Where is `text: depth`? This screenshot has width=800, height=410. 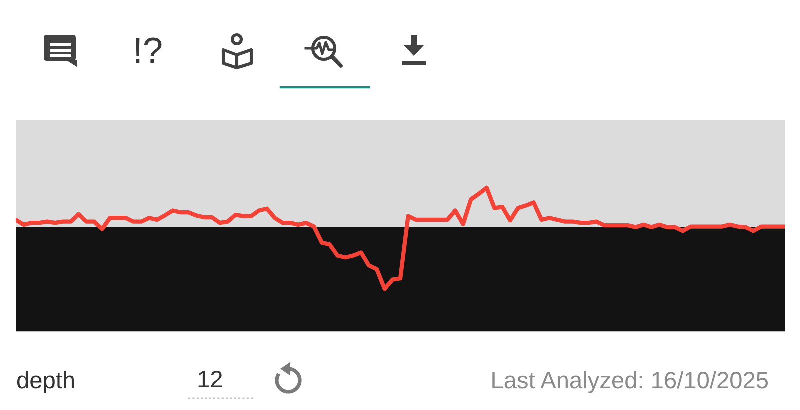 text: depth is located at coordinates (45, 382).